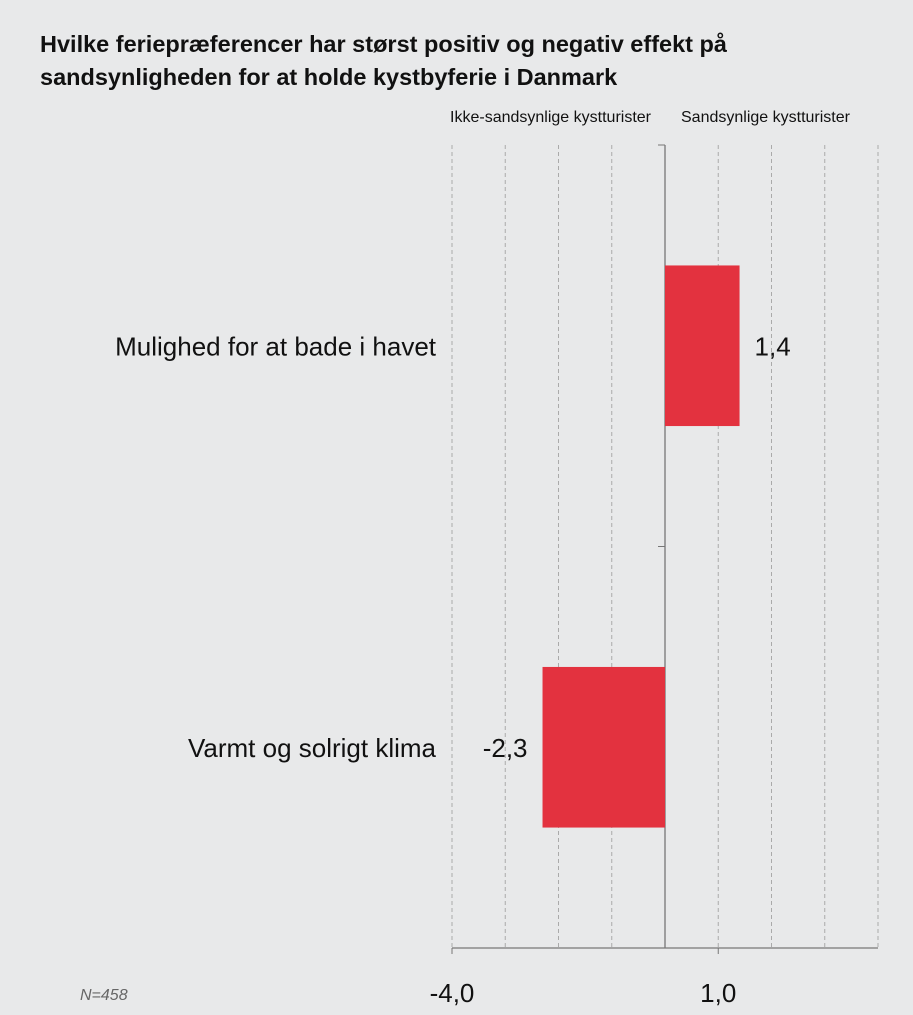 The width and height of the screenshot is (913, 1015). What do you see at coordinates (312, 748) in the screenshot?
I see `category-label: Varmt og solrigt klima` at bounding box center [312, 748].